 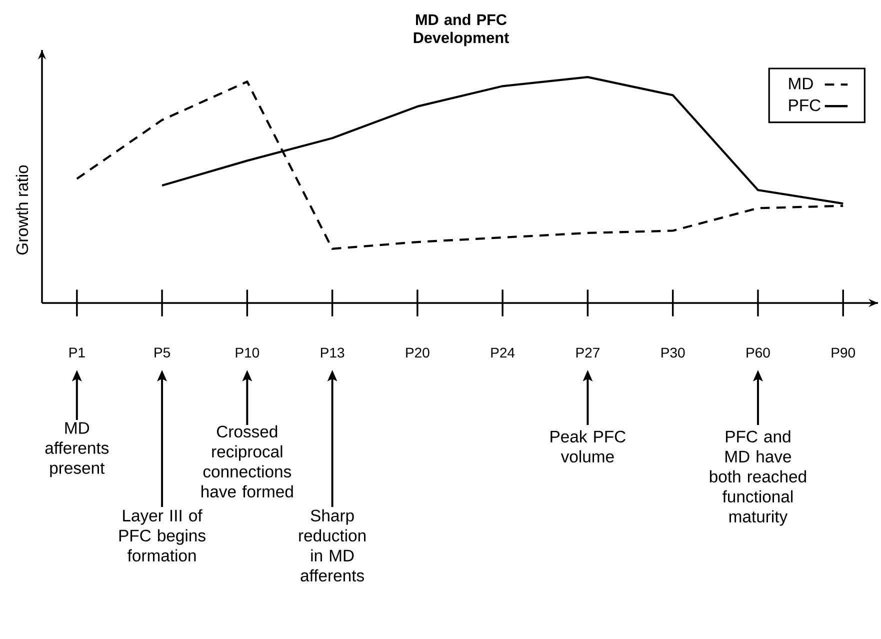 What do you see at coordinates (162, 353) in the screenshot?
I see `x-tick-label: P5` at bounding box center [162, 353].